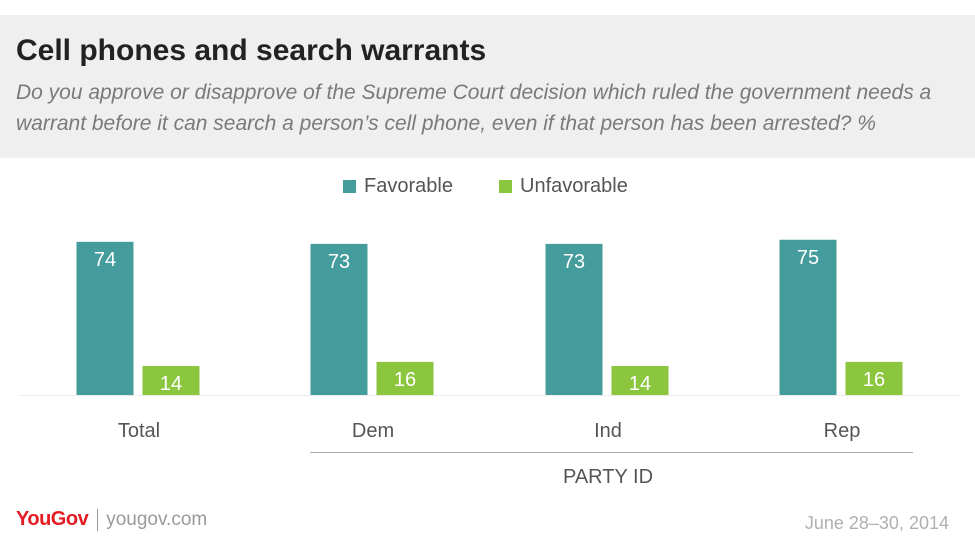 The image size is (975, 548). I want to click on logo-gov-text: Gov, so click(69, 519).